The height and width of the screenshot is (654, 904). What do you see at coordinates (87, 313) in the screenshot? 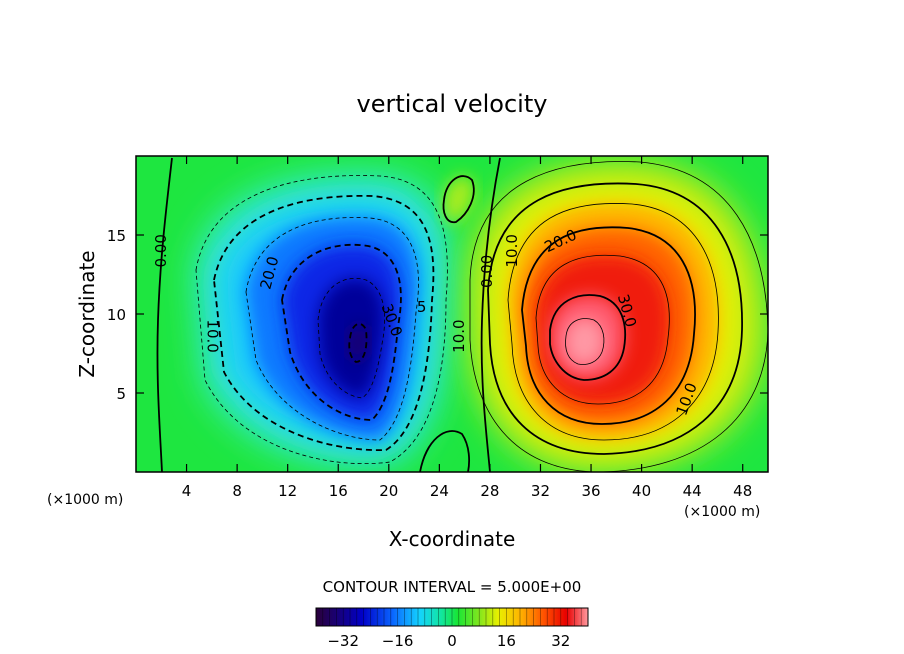
I see `y-axis-label: Z-coordinate` at bounding box center [87, 313].